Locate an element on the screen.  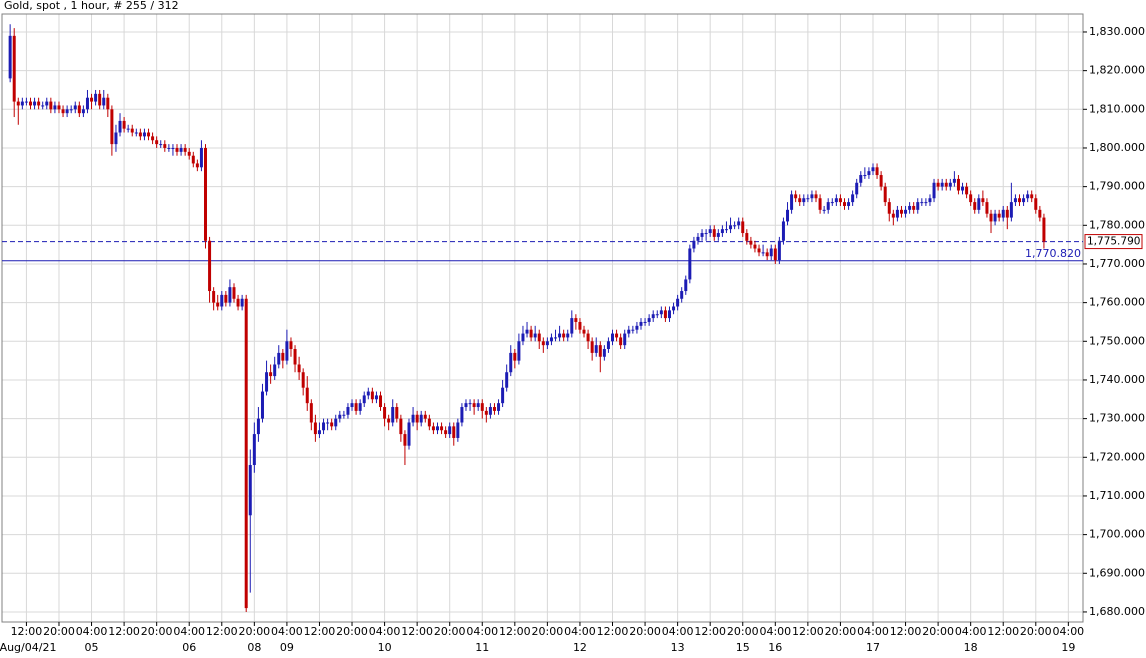
y-tick-label: 1,820.000 is located at coordinates (1117, 70).